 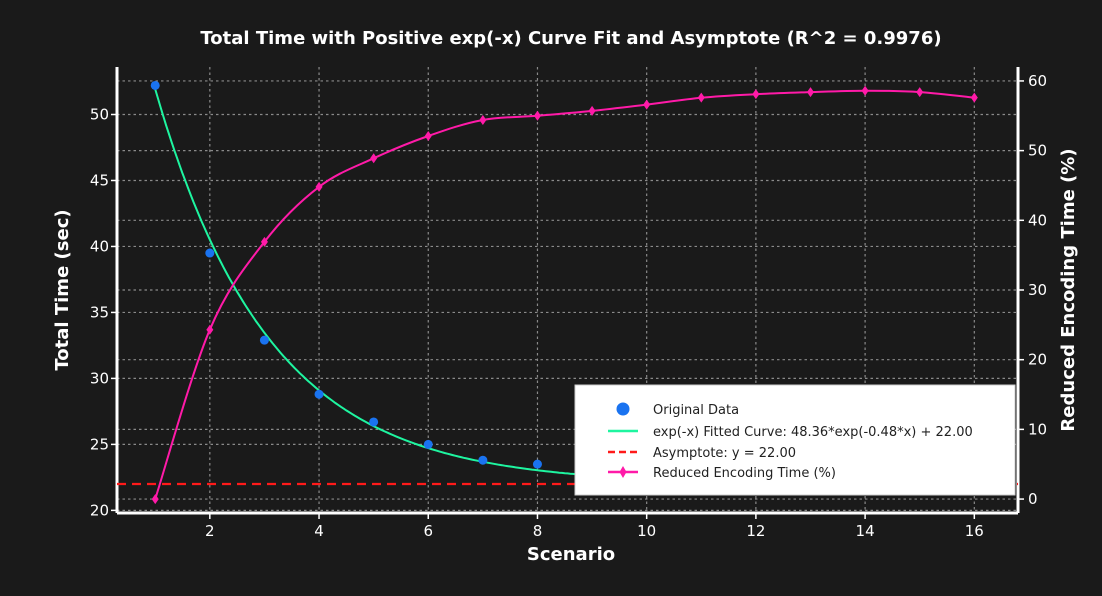 I want to click on y-tick-label: 50, so click(x=99, y=115).